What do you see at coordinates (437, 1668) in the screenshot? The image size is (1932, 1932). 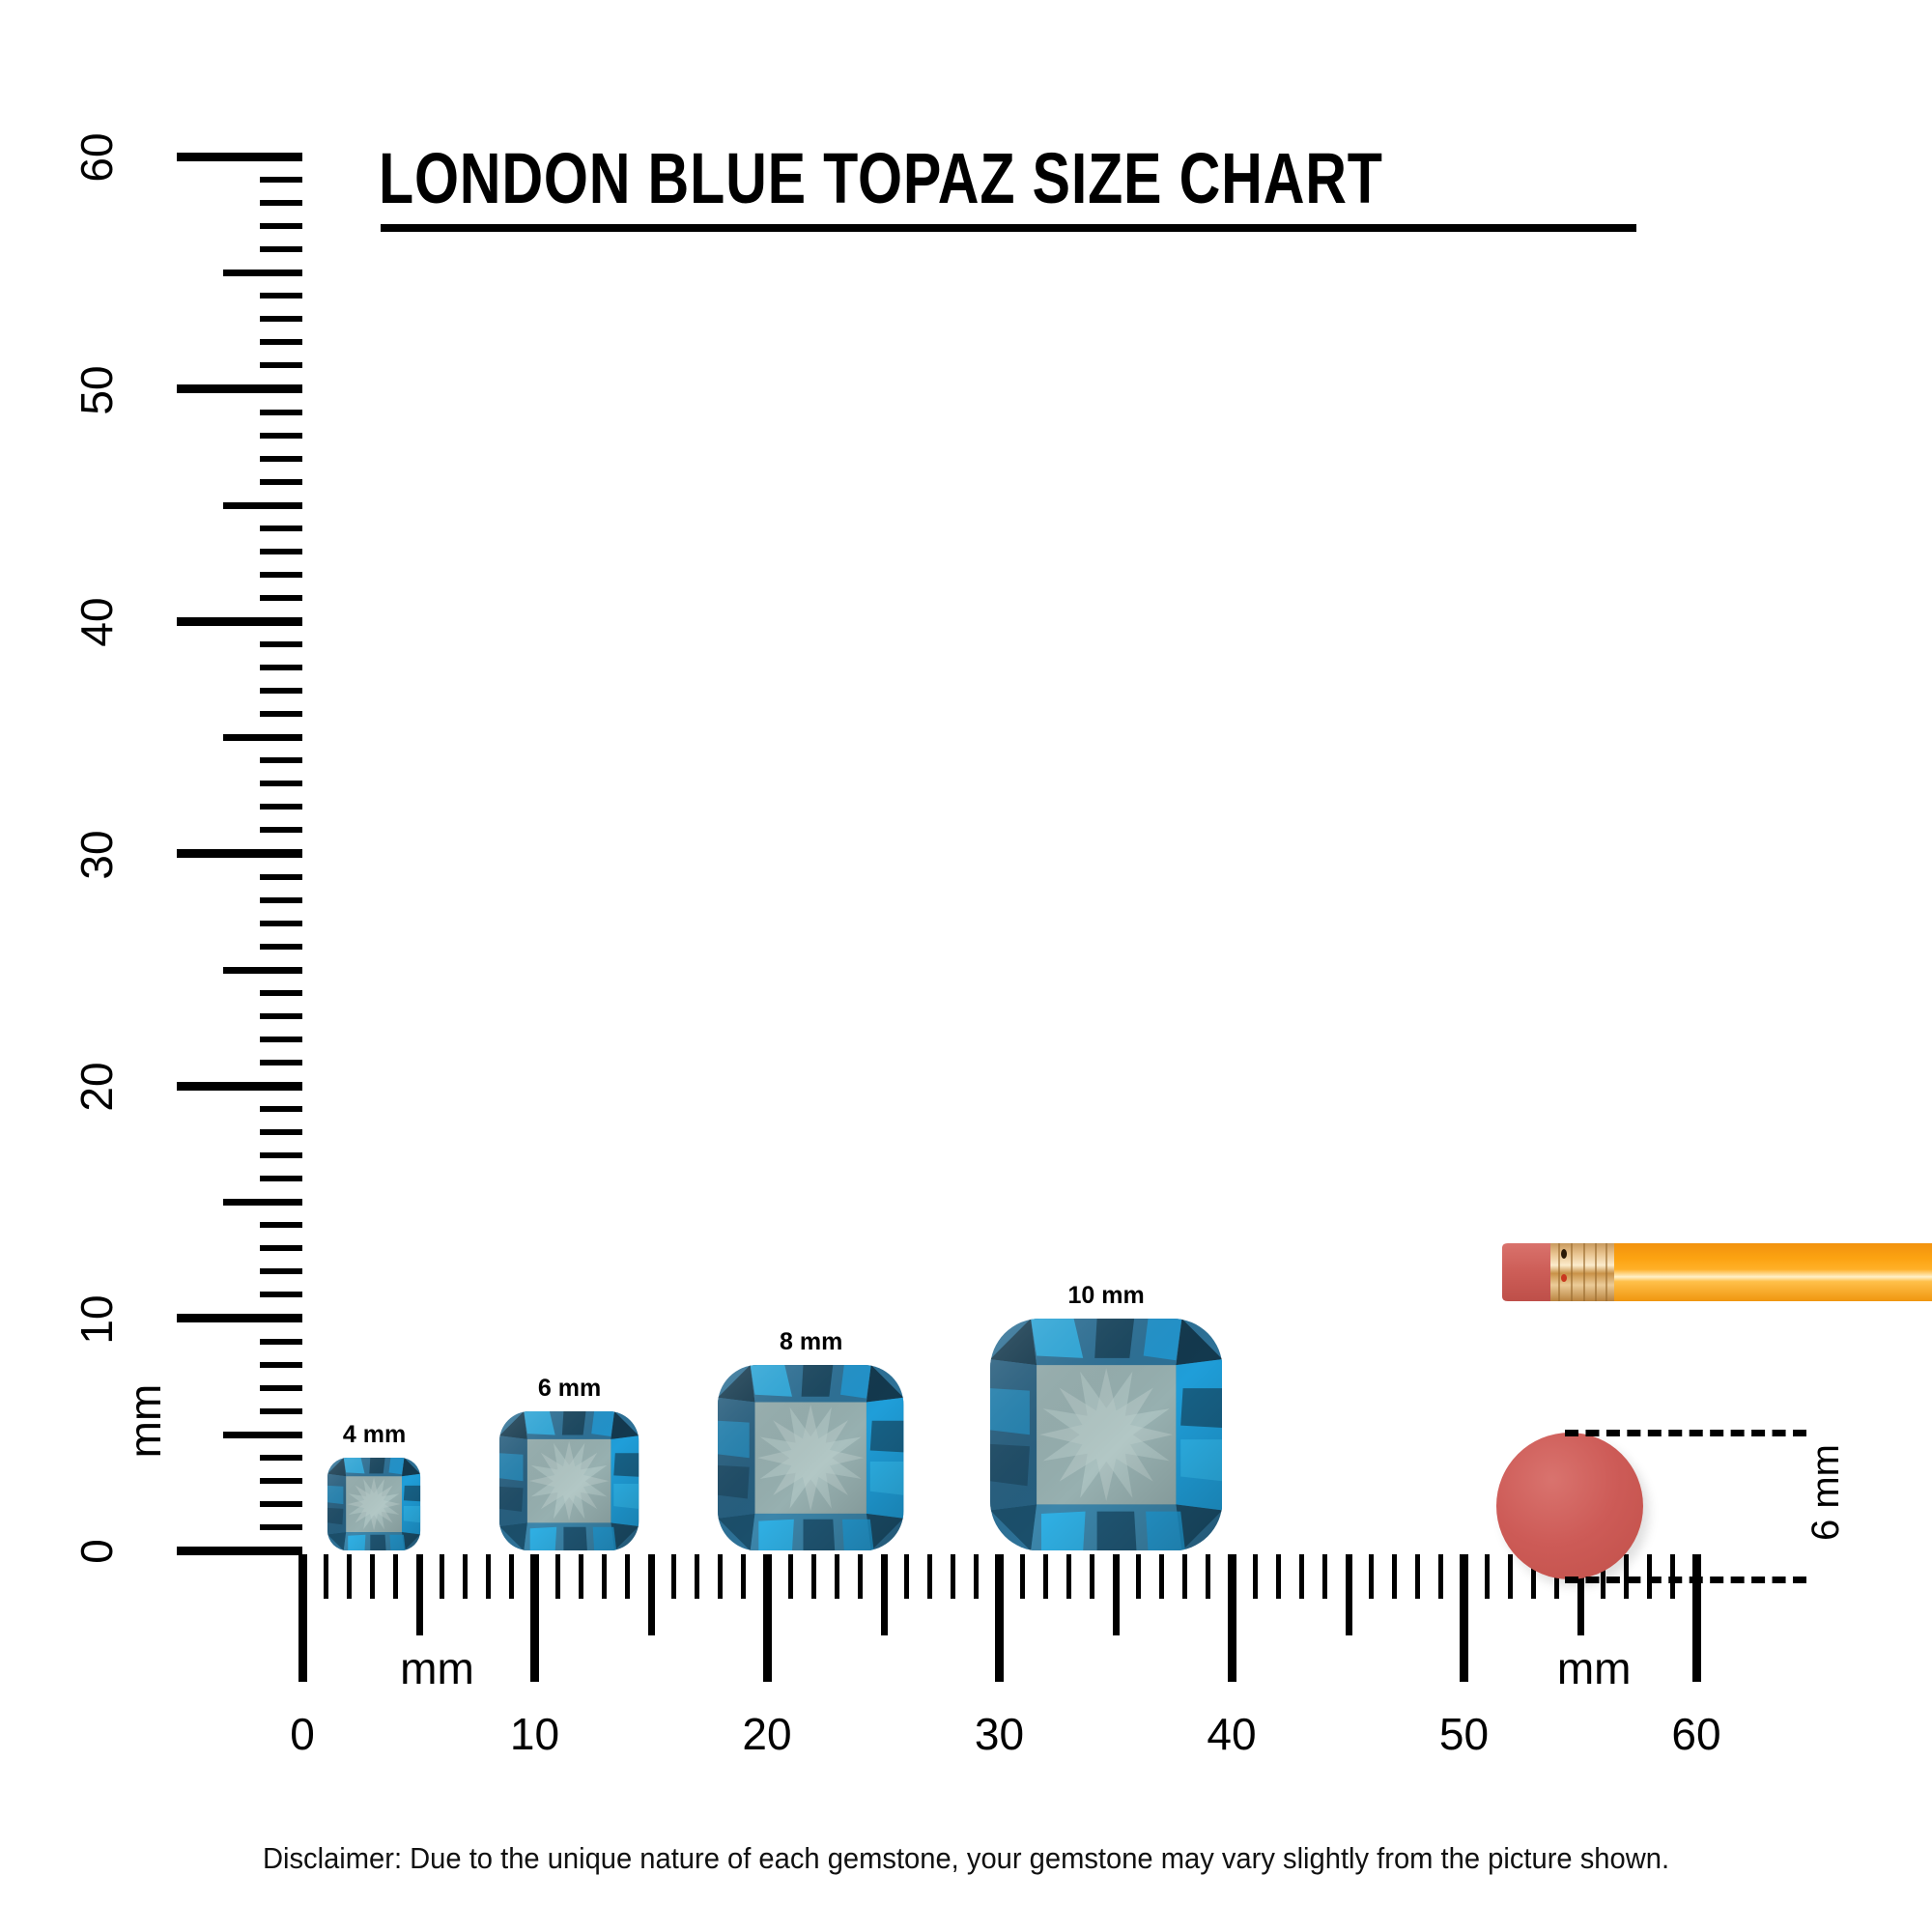 I see `h-ruler-unit-label-left: mm` at bounding box center [437, 1668].